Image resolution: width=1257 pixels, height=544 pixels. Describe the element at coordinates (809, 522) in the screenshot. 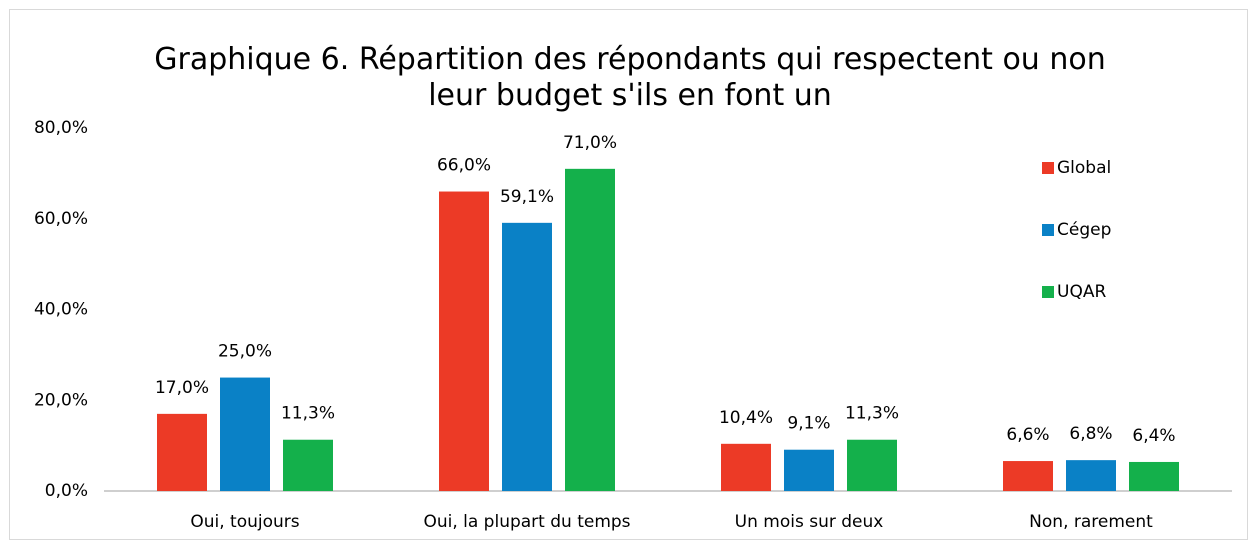

I see `x-tick-label: Un mois sur deux` at that location.